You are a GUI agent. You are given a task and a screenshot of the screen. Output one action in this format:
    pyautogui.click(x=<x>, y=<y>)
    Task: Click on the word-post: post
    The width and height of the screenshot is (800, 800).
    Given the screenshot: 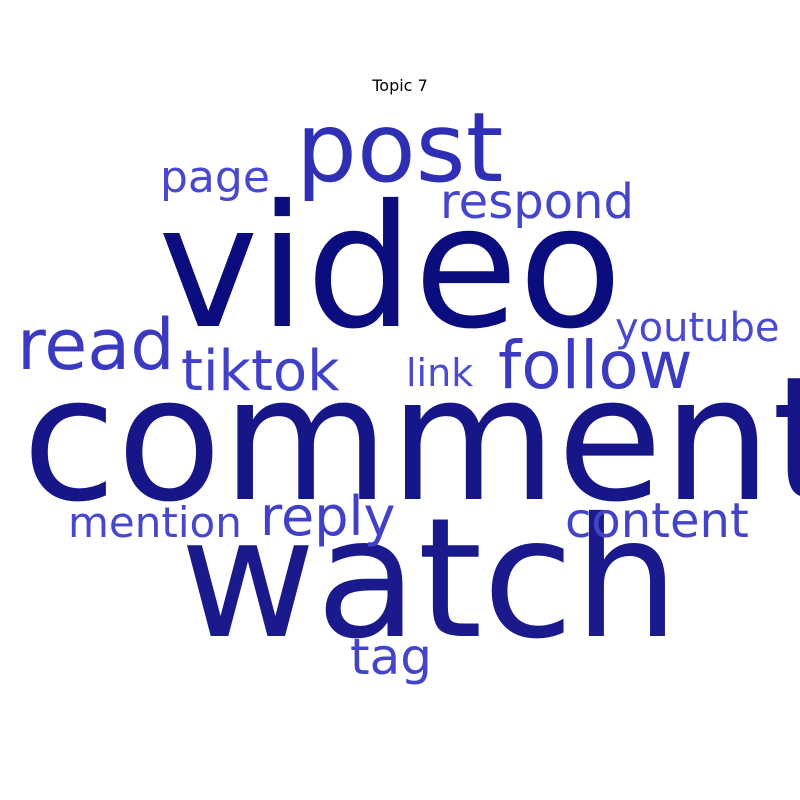 What is the action you would take?
    pyautogui.click(x=400, y=148)
    